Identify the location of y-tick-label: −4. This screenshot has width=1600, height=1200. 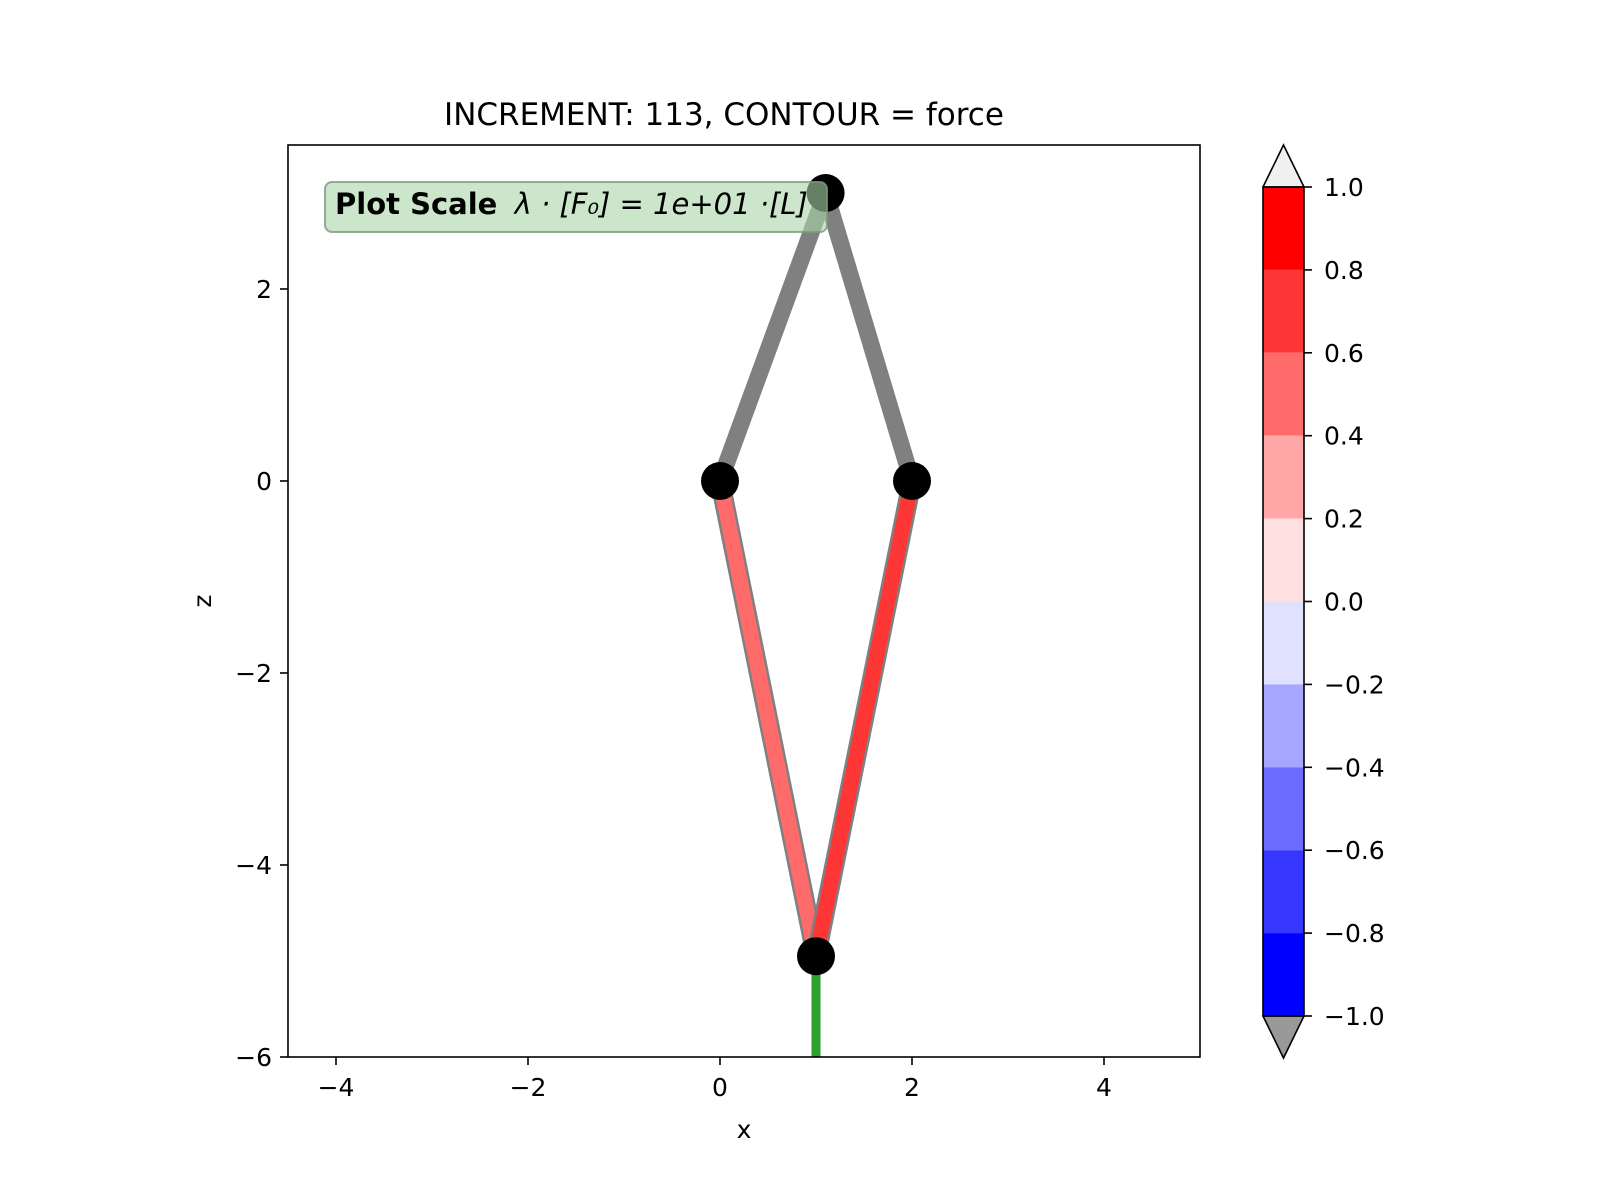
(253, 865).